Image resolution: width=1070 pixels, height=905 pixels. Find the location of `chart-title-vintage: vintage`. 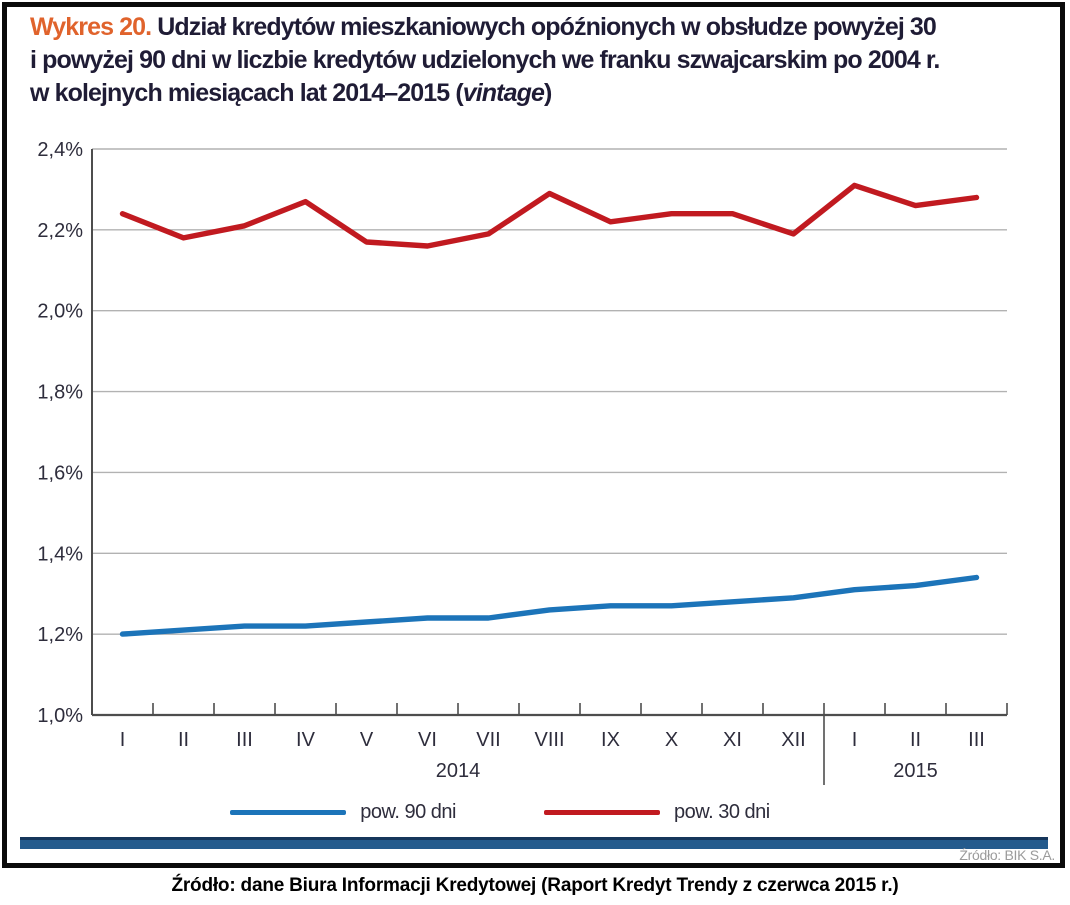

chart-title-vintage: vintage is located at coordinates (503, 93).